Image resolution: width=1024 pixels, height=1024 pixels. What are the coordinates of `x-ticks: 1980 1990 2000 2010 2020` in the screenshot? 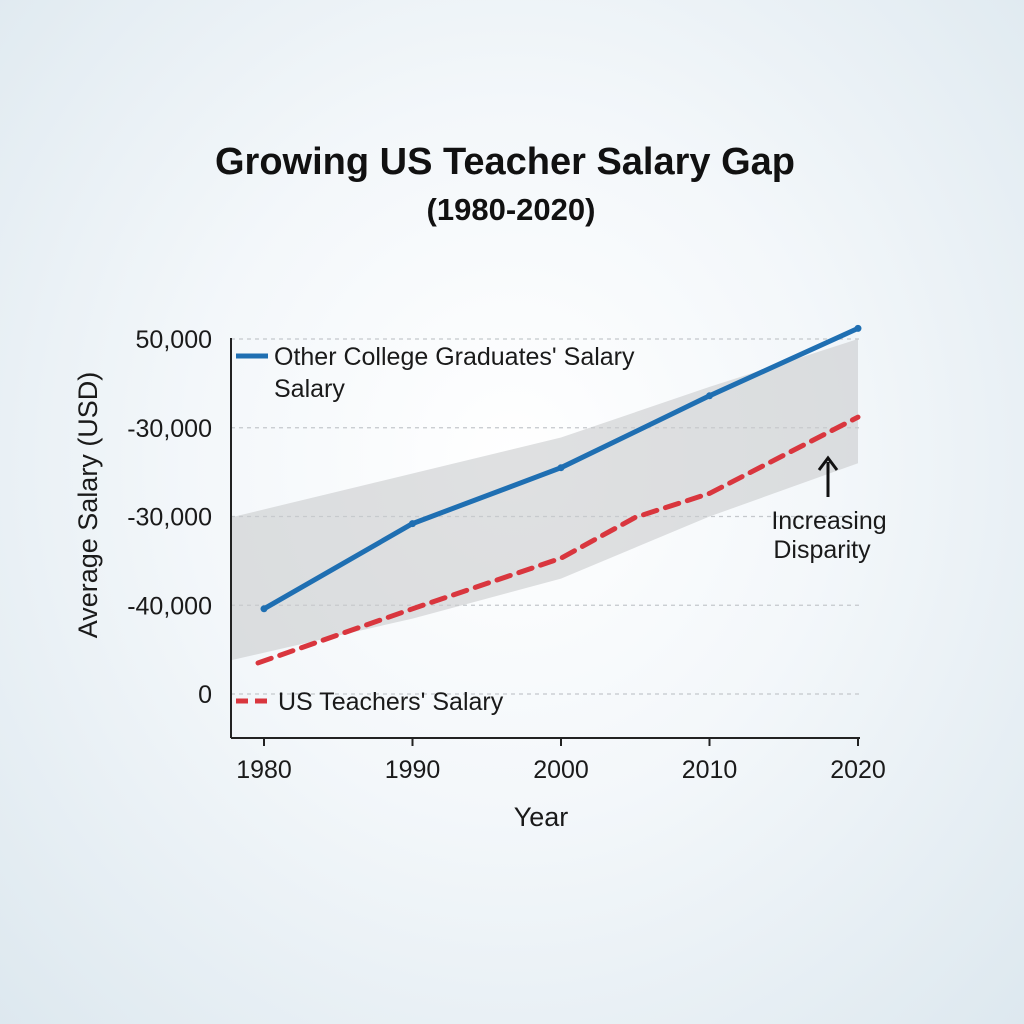 It's located at (561, 761).